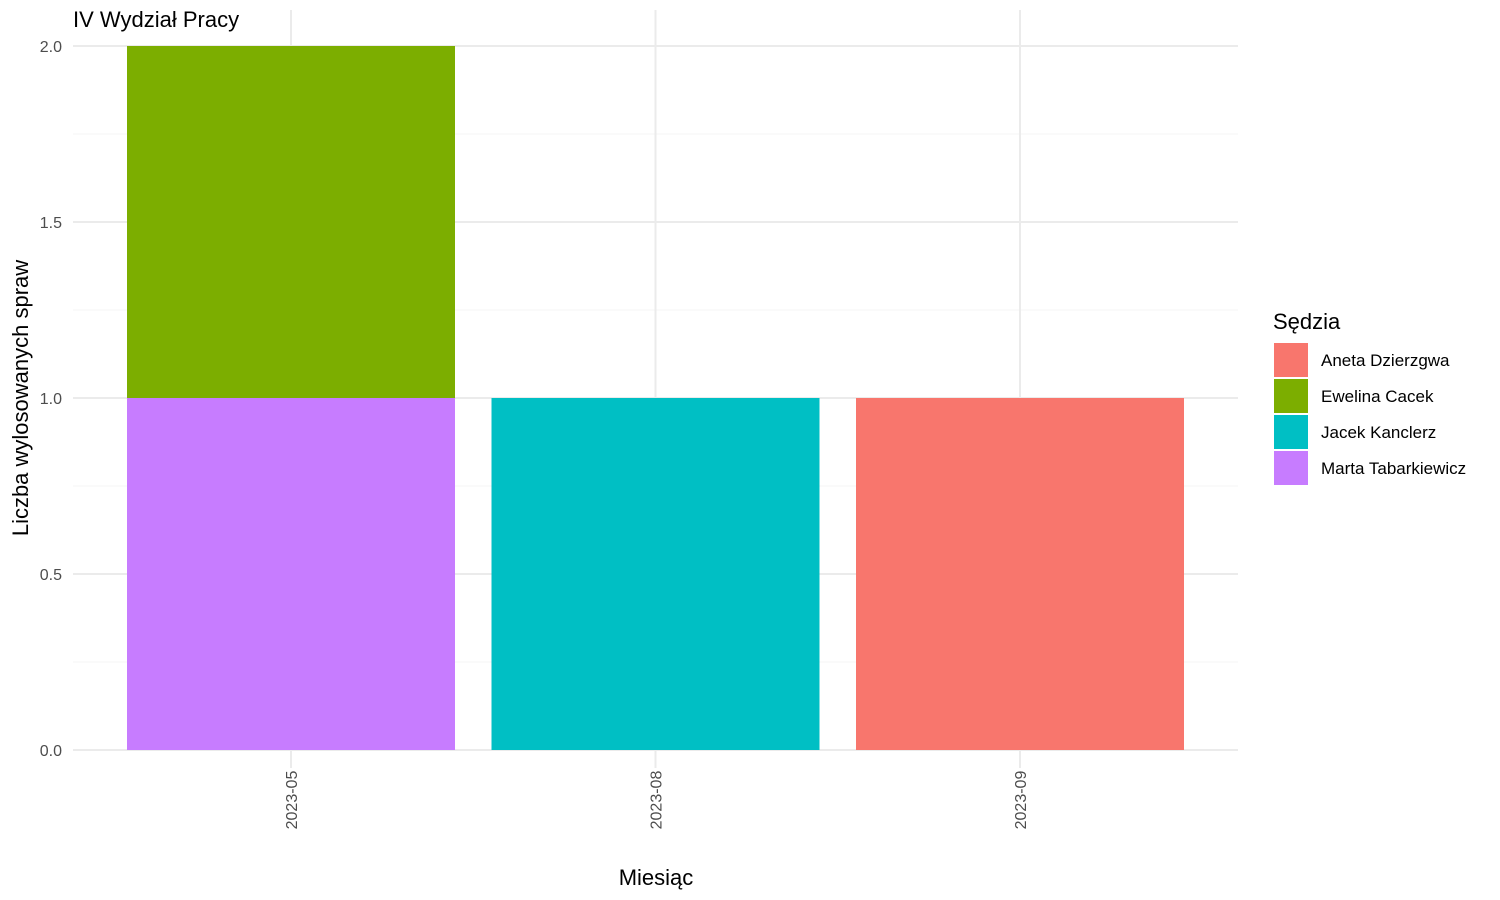  What do you see at coordinates (1378, 432) in the screenshot?
I see `legend-label: Jacek Kanclerz` at bounding box center [1378, 432].